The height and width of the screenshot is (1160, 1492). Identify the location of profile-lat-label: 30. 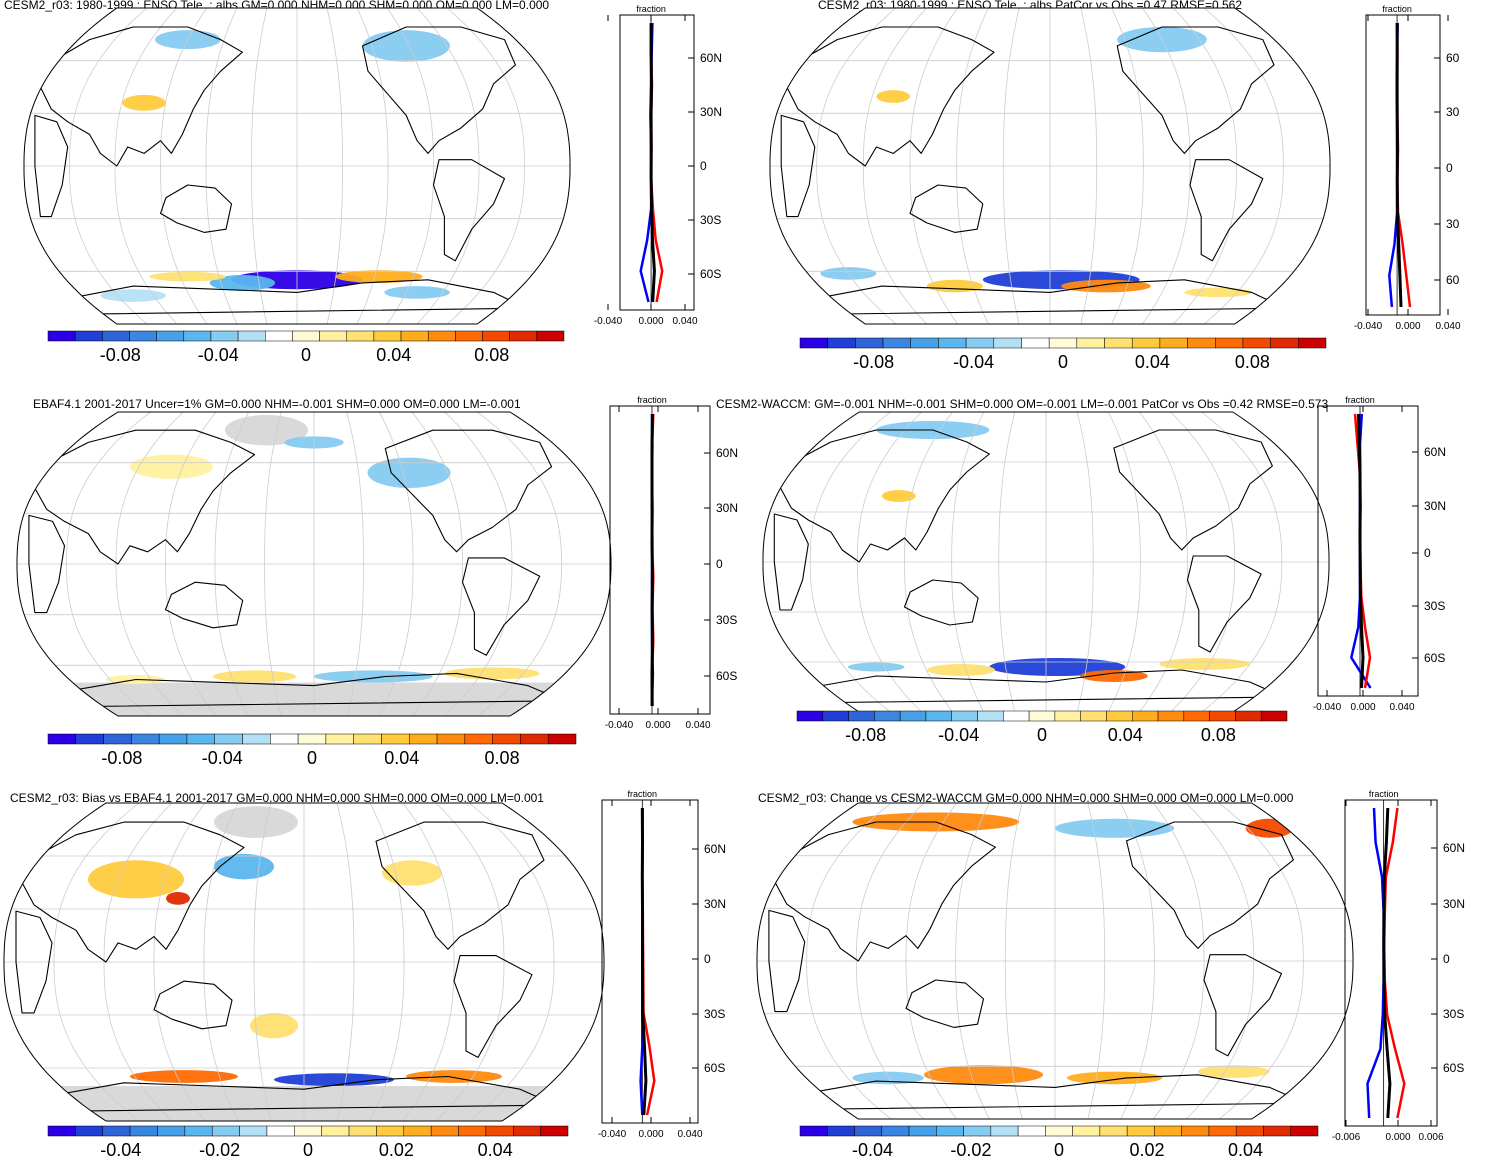
(1453, 224).